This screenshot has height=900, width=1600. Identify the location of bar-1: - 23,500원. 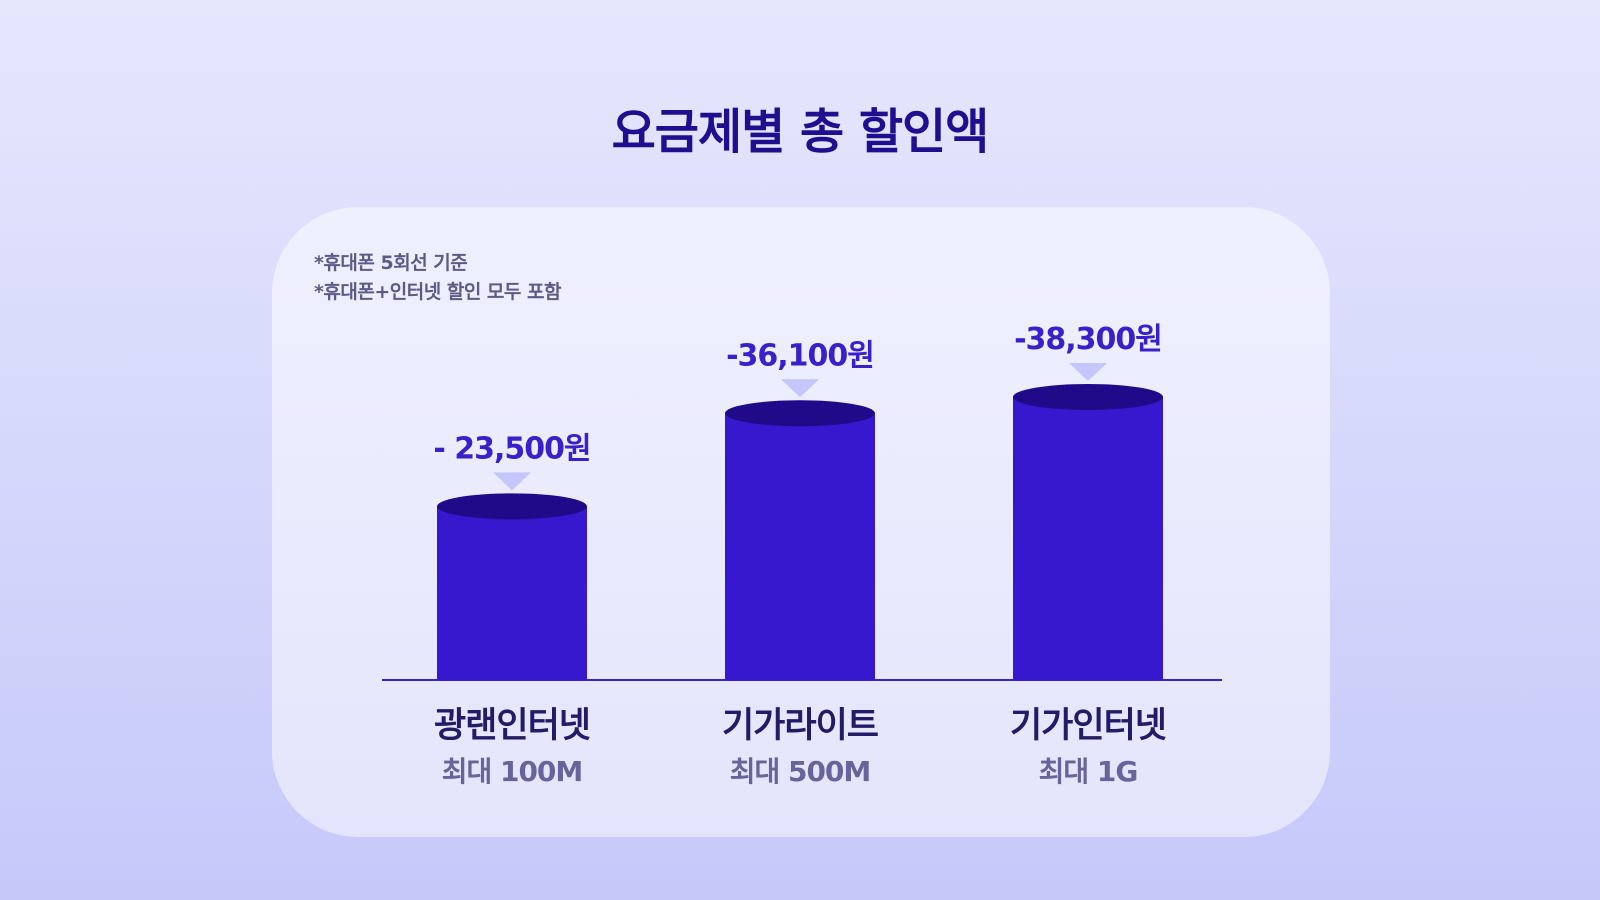
(512, 555).